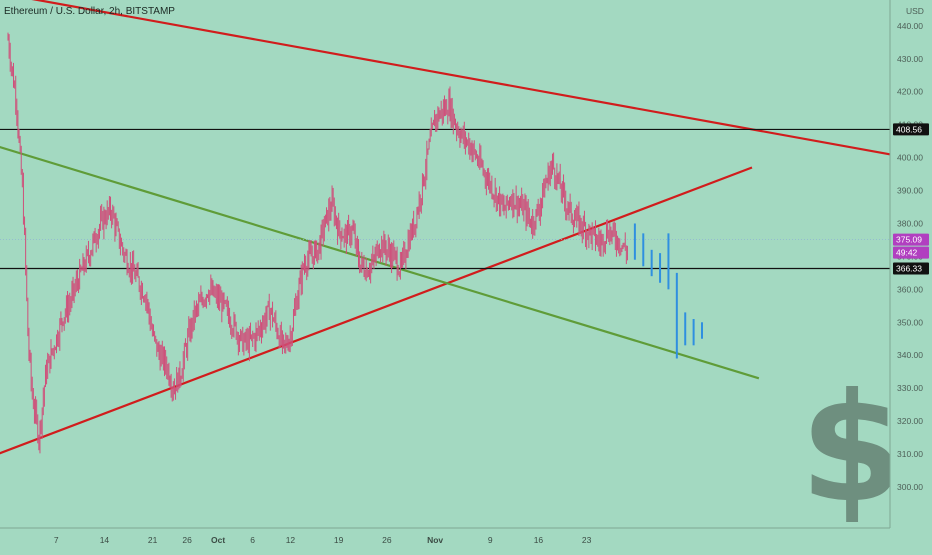 The width and height of the screenshot is (932, 555). I want to click on projection-layer, so click(668, 291).